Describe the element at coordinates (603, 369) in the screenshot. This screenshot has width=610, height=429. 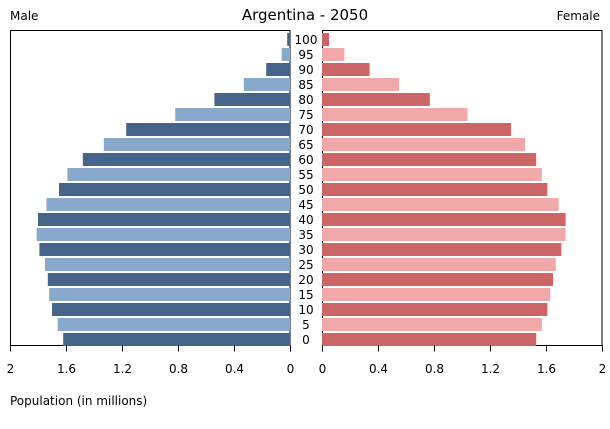
I see `female-x-tick-label: 2` at that location.